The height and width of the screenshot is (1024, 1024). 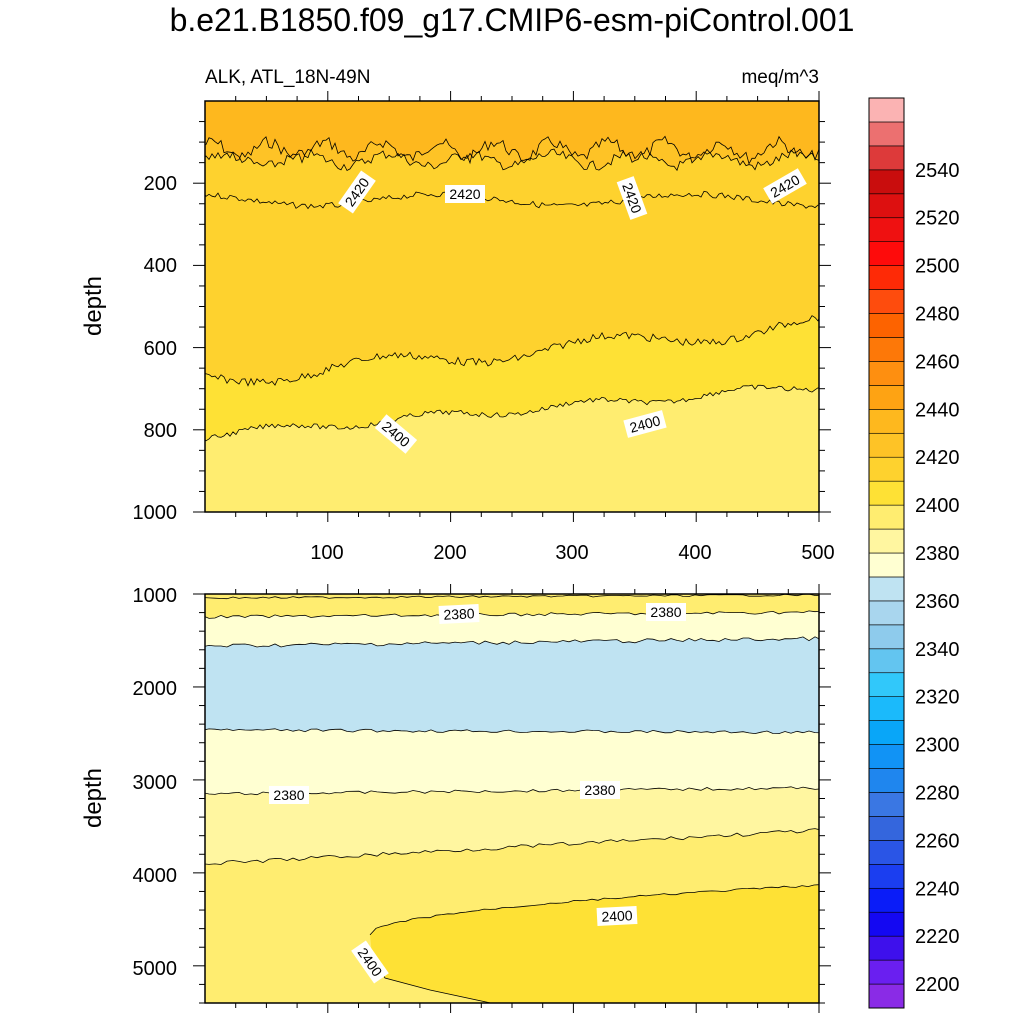 What do you see at coordinates (937, 794) in the screenshot?
I see `colorbar-label: 2280` at bounding box center [937, 794].